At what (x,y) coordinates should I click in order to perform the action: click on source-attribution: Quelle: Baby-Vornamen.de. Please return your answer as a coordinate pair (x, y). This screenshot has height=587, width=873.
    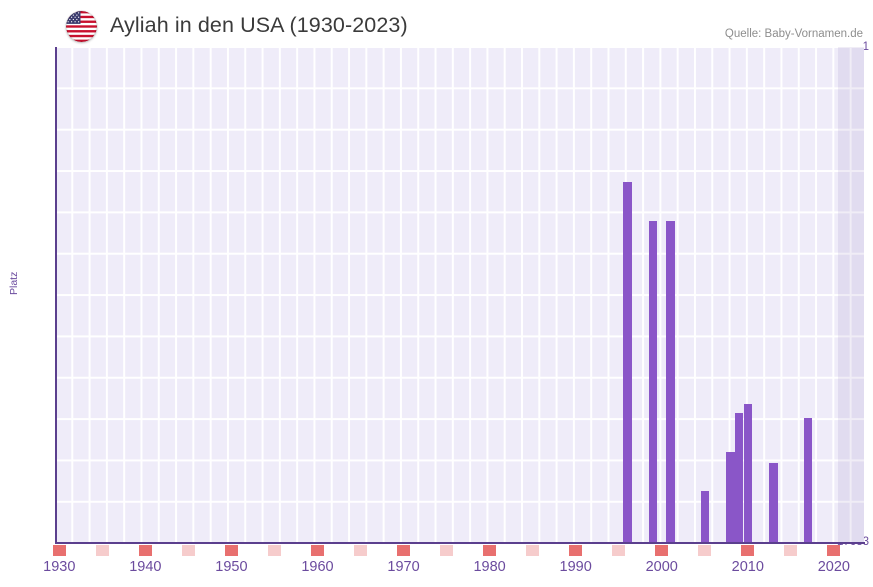
    Looking at the image, I should click on (793, 34).